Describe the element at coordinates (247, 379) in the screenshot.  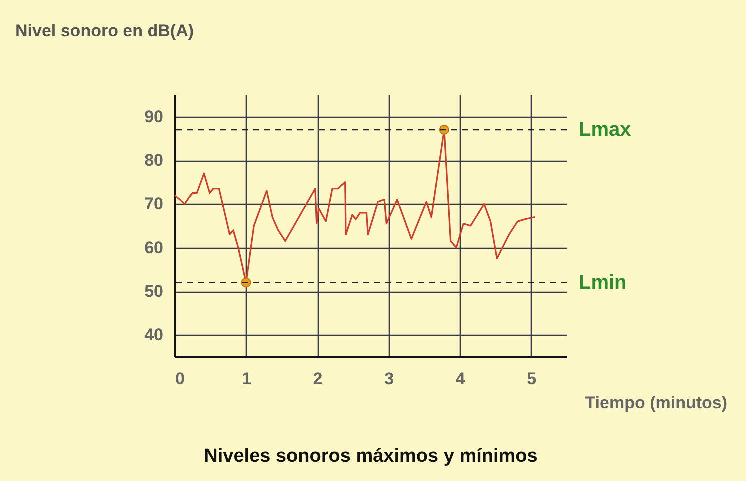
I see `x-tick-label: 1` at that location.